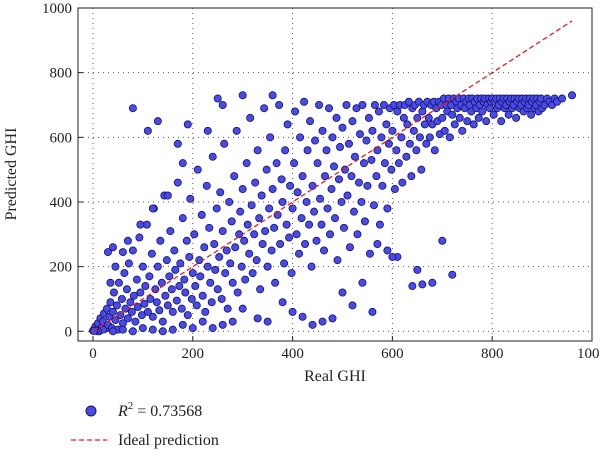  Describe the element at coordinates (168, 440) in the screenshot. I see `legend-ideal-label: Ideal prediction` at that location.